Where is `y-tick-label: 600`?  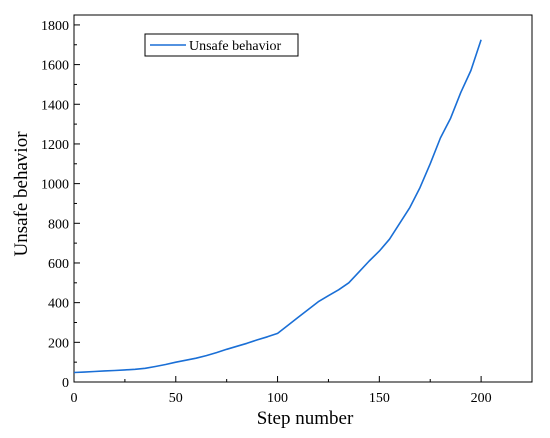 y-tick-label: 600 is located at coordinates (58, 264).